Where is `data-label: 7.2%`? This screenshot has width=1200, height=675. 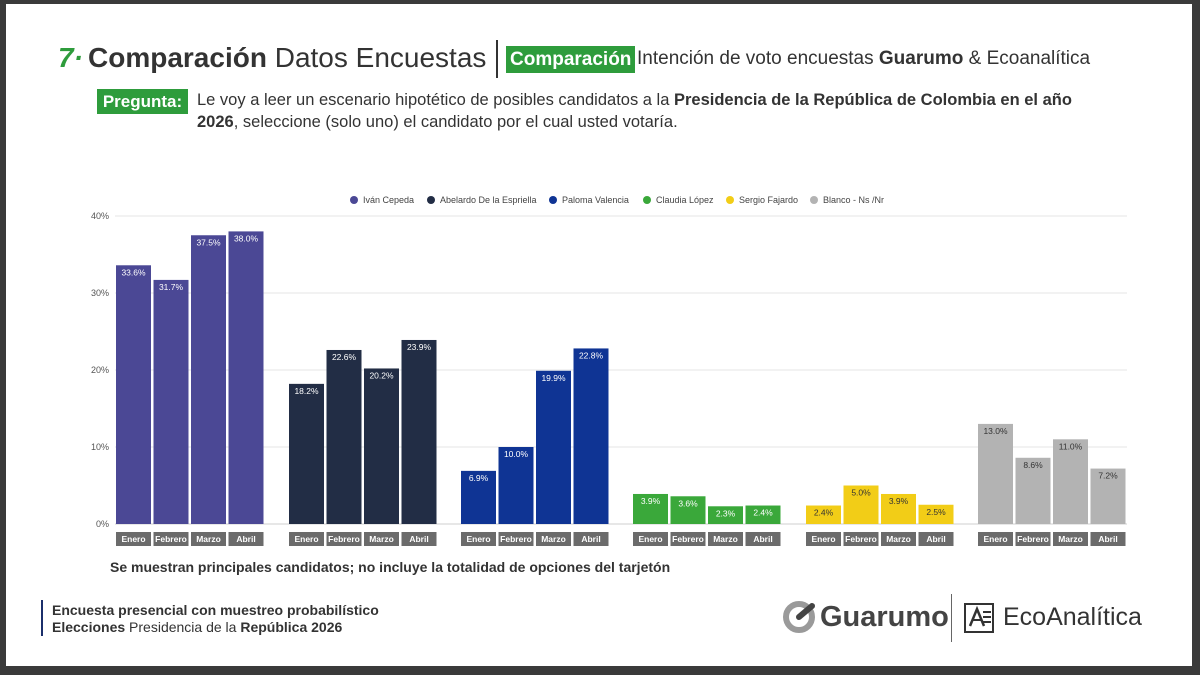 data-label: 7.2% is located at coordinates (1108, 476).